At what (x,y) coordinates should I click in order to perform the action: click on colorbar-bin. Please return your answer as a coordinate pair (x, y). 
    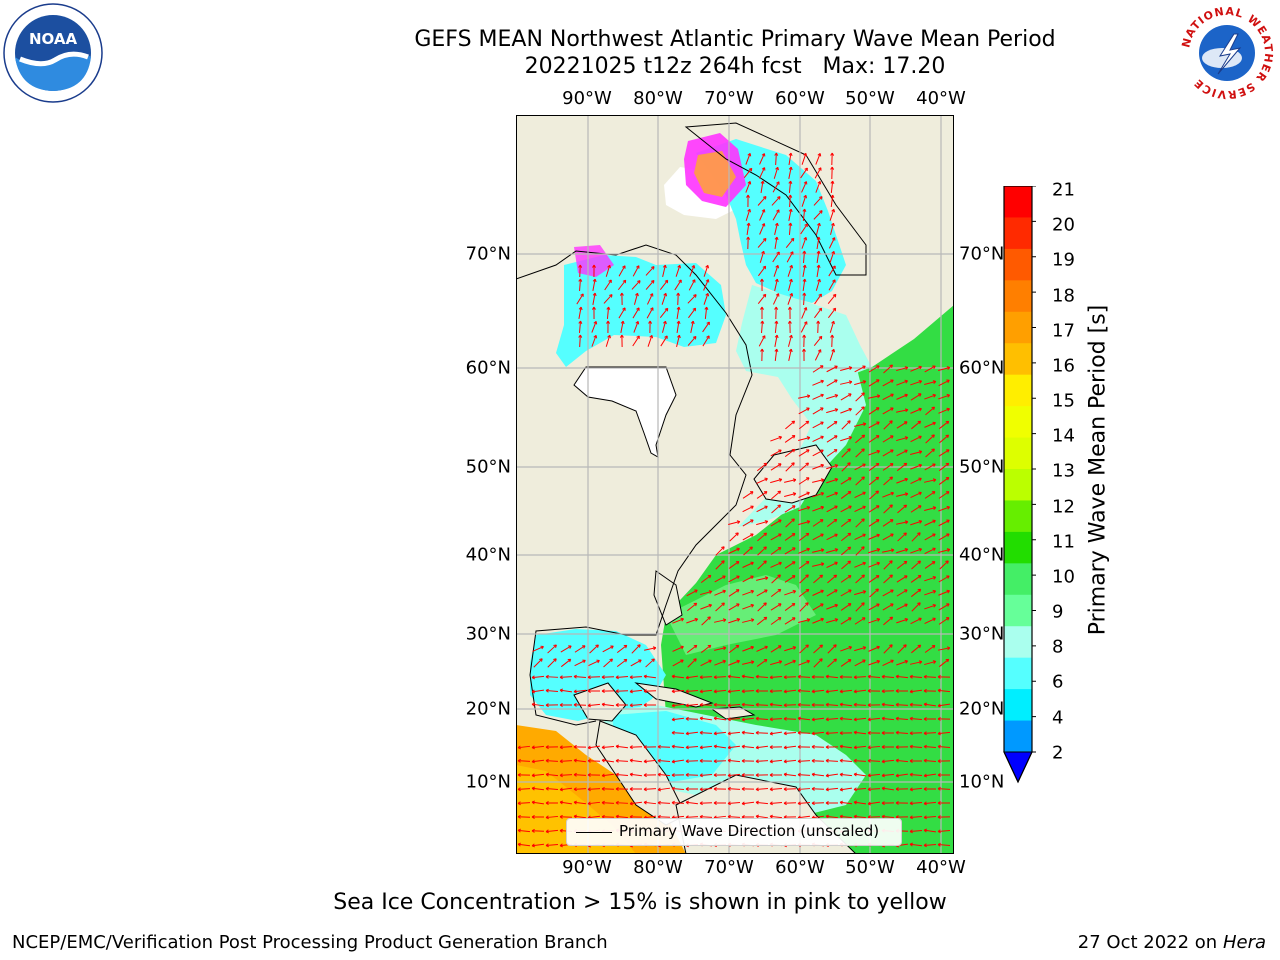
    Looking at the image, I should click on (1018, 516).